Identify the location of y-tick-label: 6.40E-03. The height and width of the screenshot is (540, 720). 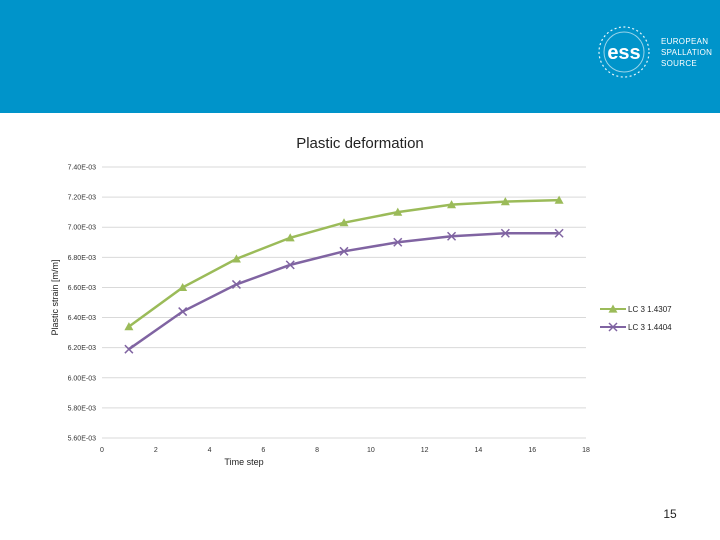
(82, 318).